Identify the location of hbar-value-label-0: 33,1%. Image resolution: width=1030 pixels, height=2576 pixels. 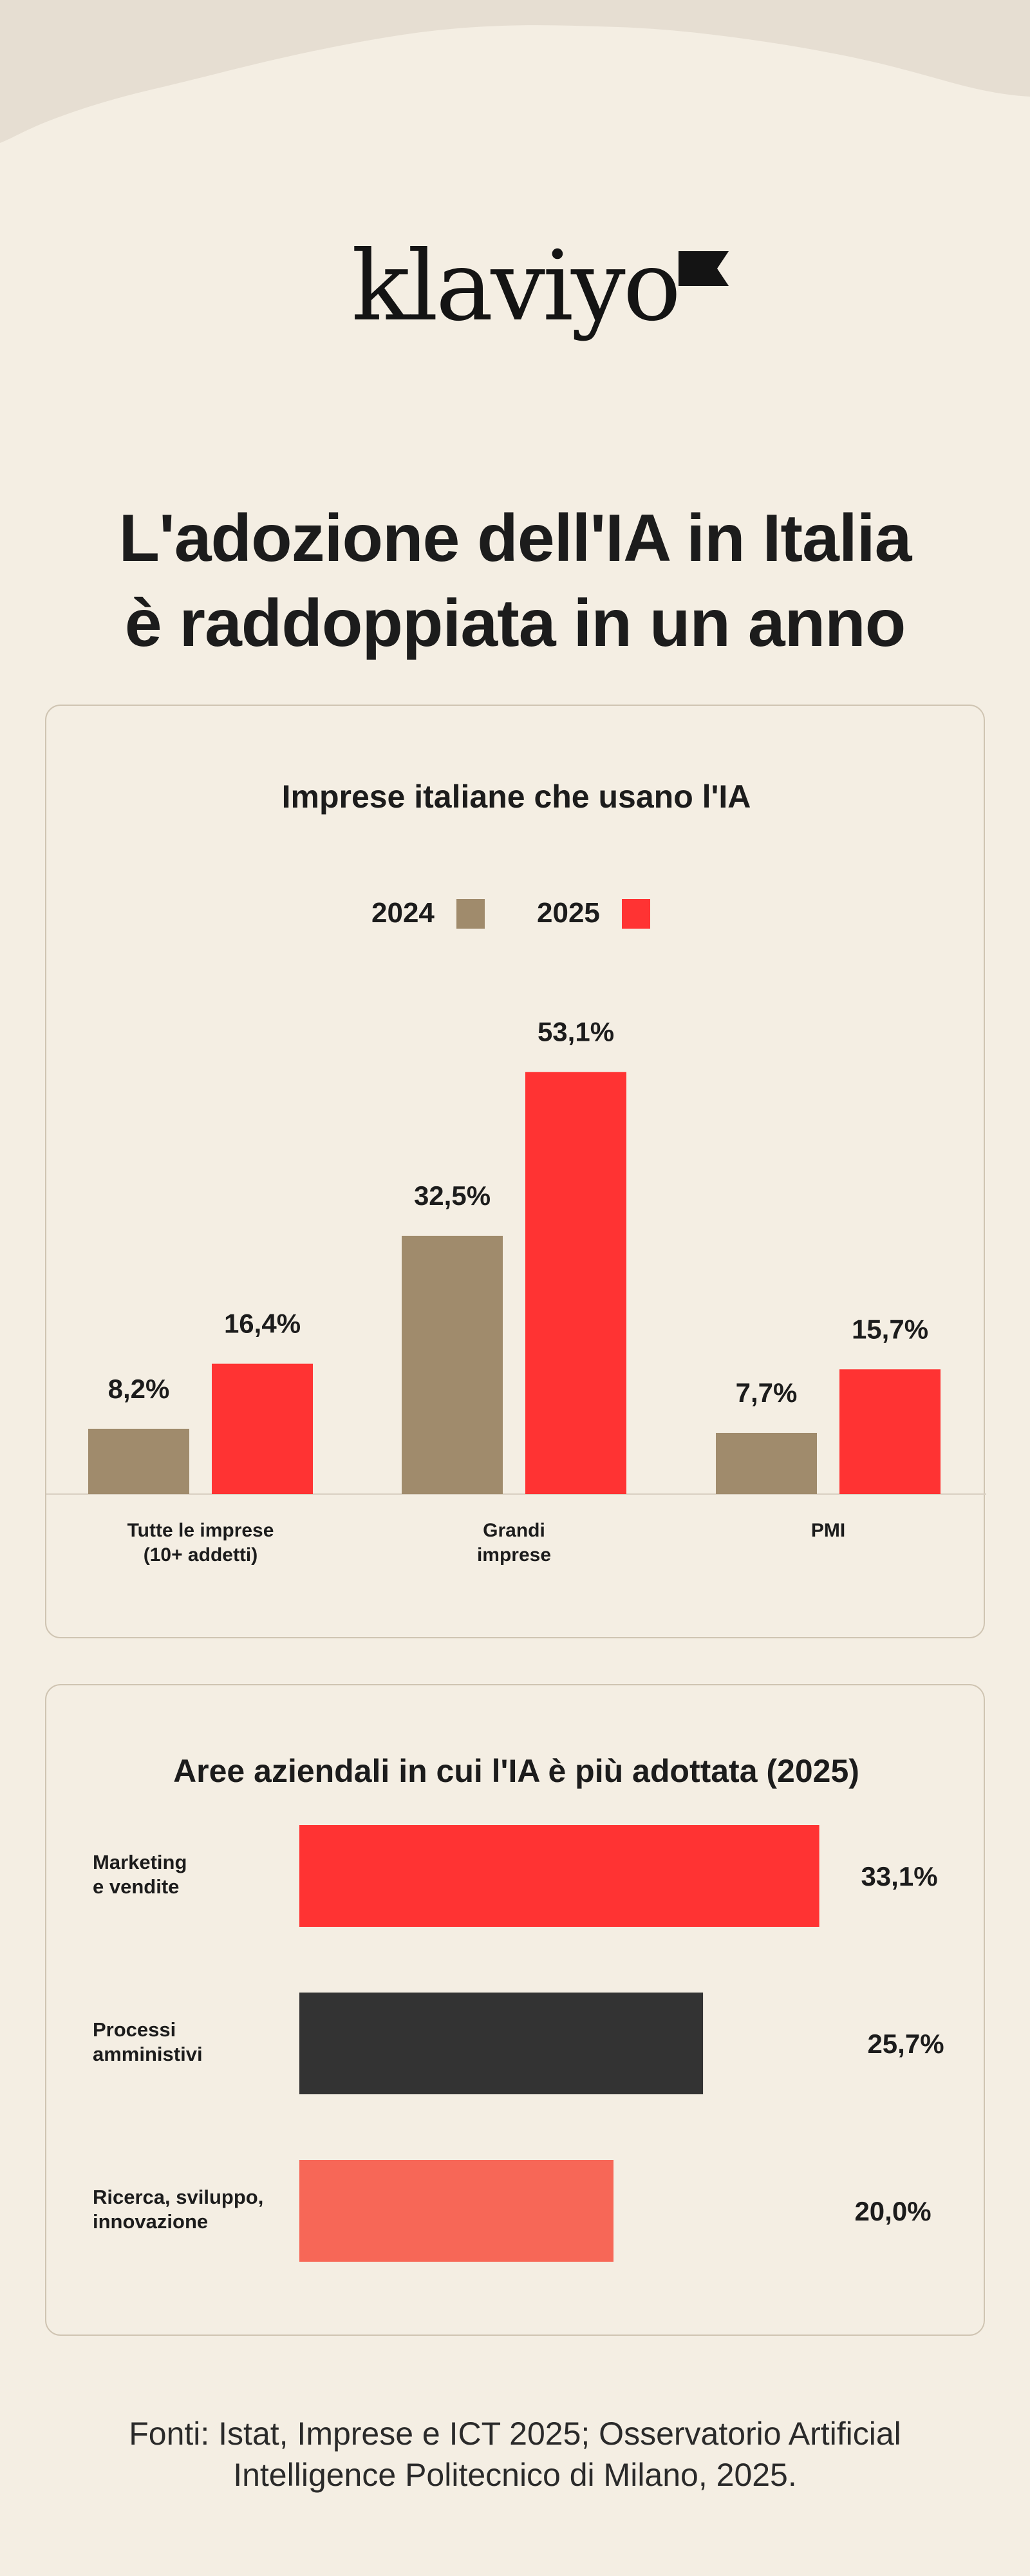
(899, 1876).